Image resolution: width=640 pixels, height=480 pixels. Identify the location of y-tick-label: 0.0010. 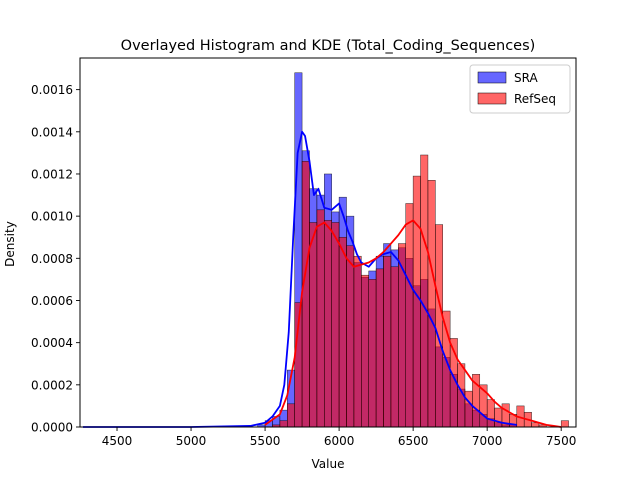
(52, 217).